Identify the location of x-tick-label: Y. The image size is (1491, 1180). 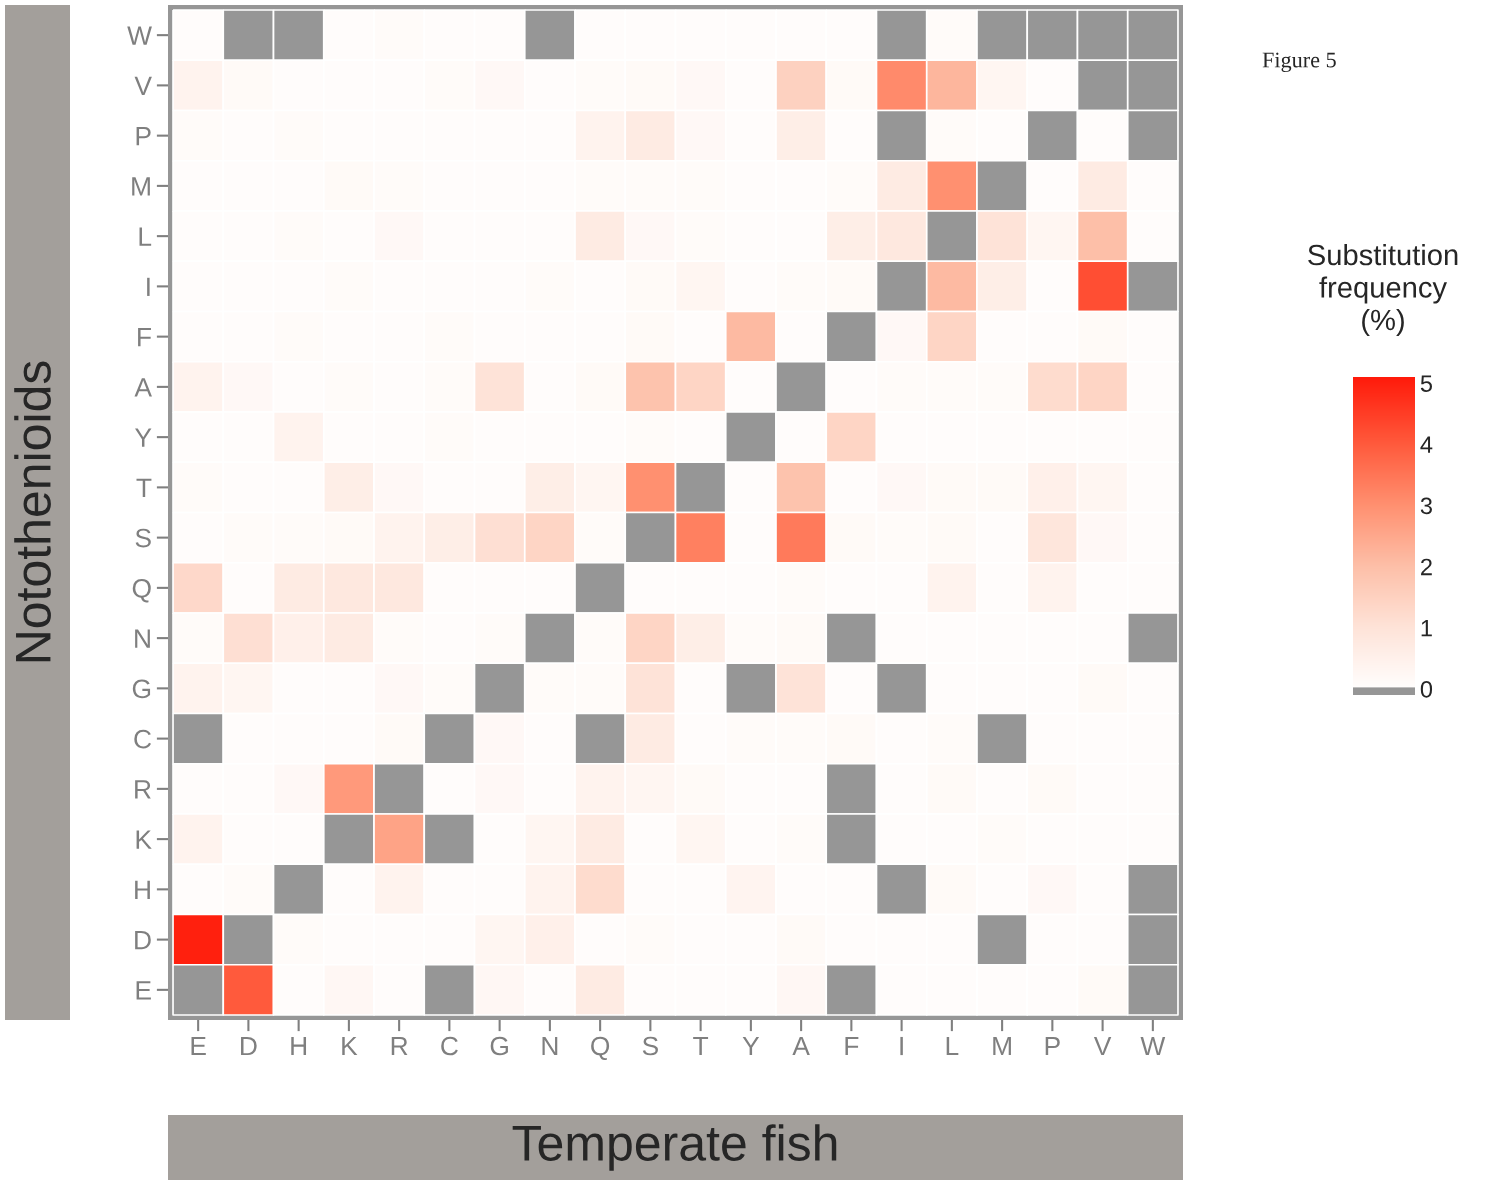
(751, 1046).